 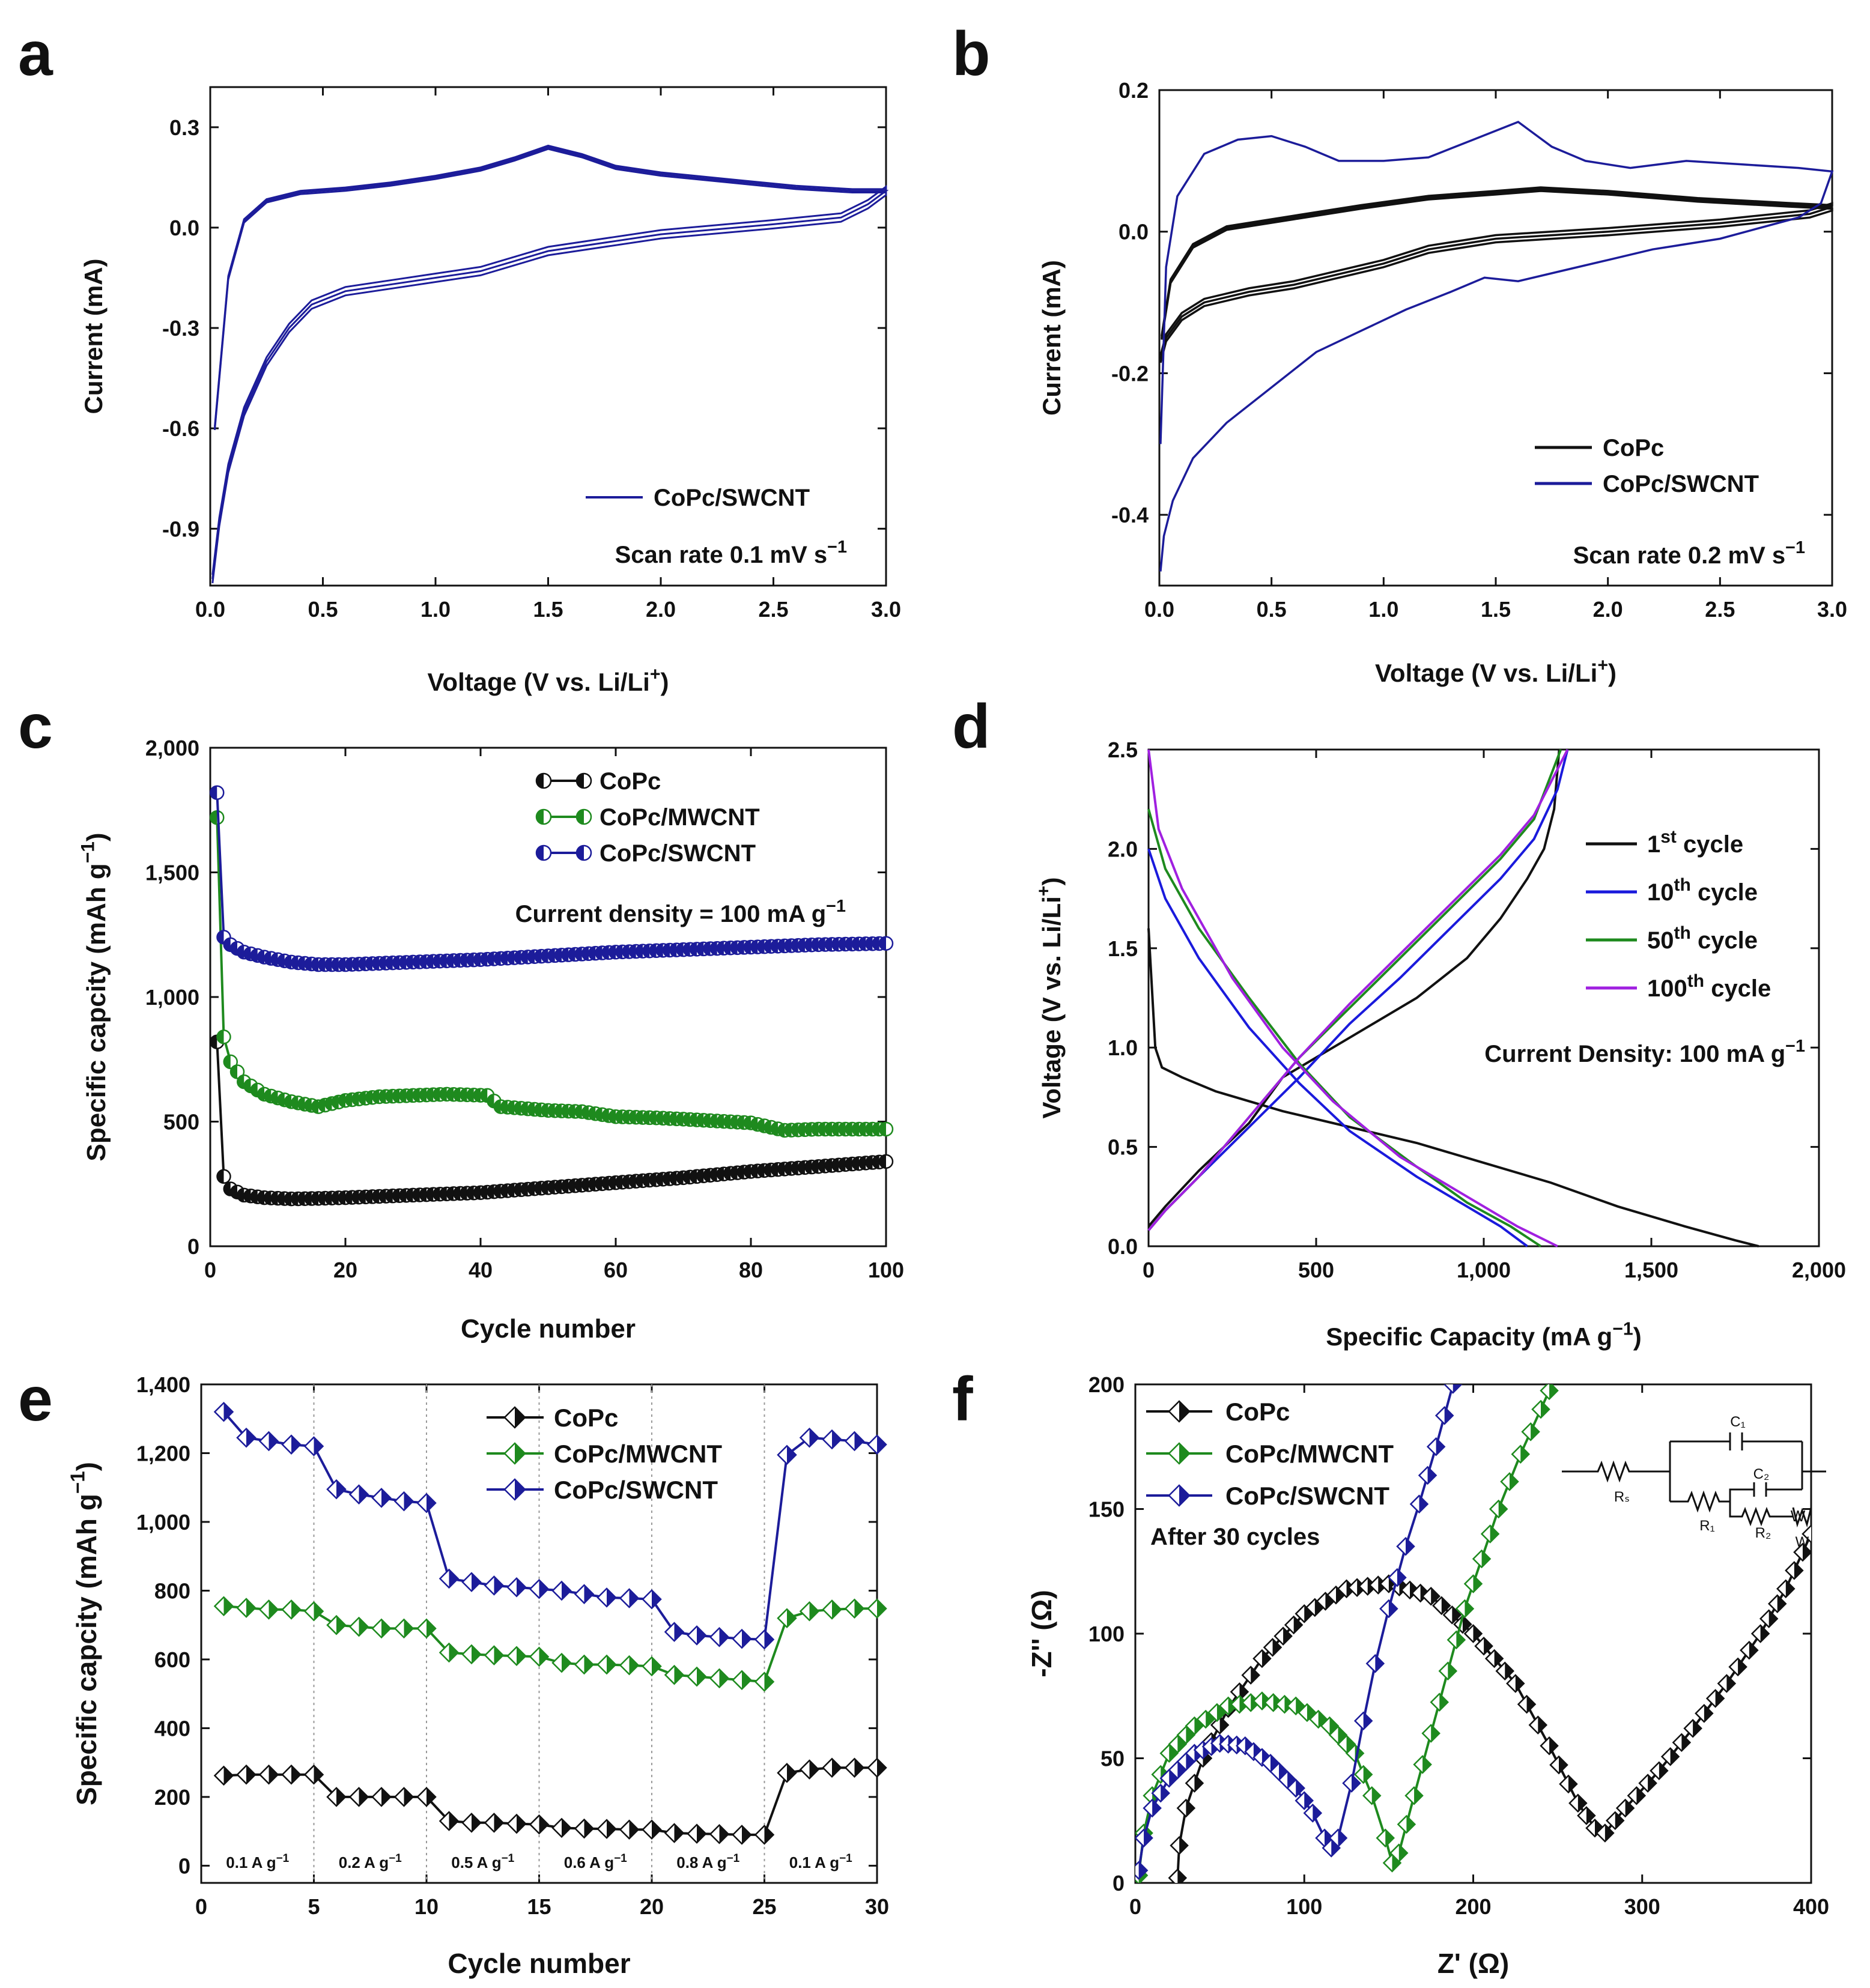 What do you see at coordinates (1130, 515) in the screenshot?
I see `y-tick-label: -0.4` at bounding box center [1130, 515].